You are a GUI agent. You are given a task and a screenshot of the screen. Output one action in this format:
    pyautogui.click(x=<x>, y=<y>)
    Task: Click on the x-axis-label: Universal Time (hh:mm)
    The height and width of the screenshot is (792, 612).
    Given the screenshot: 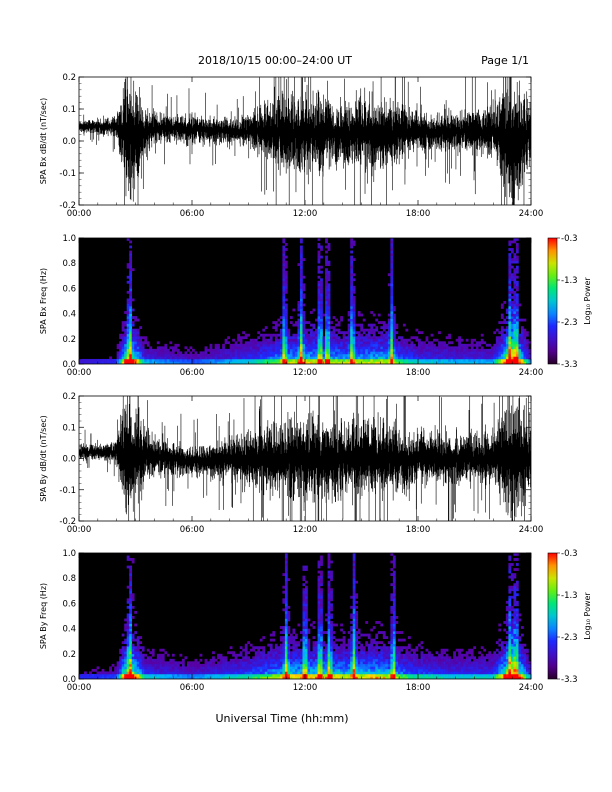 What is the action you would take?
    pyautogui.click(x=282, y=718)
    